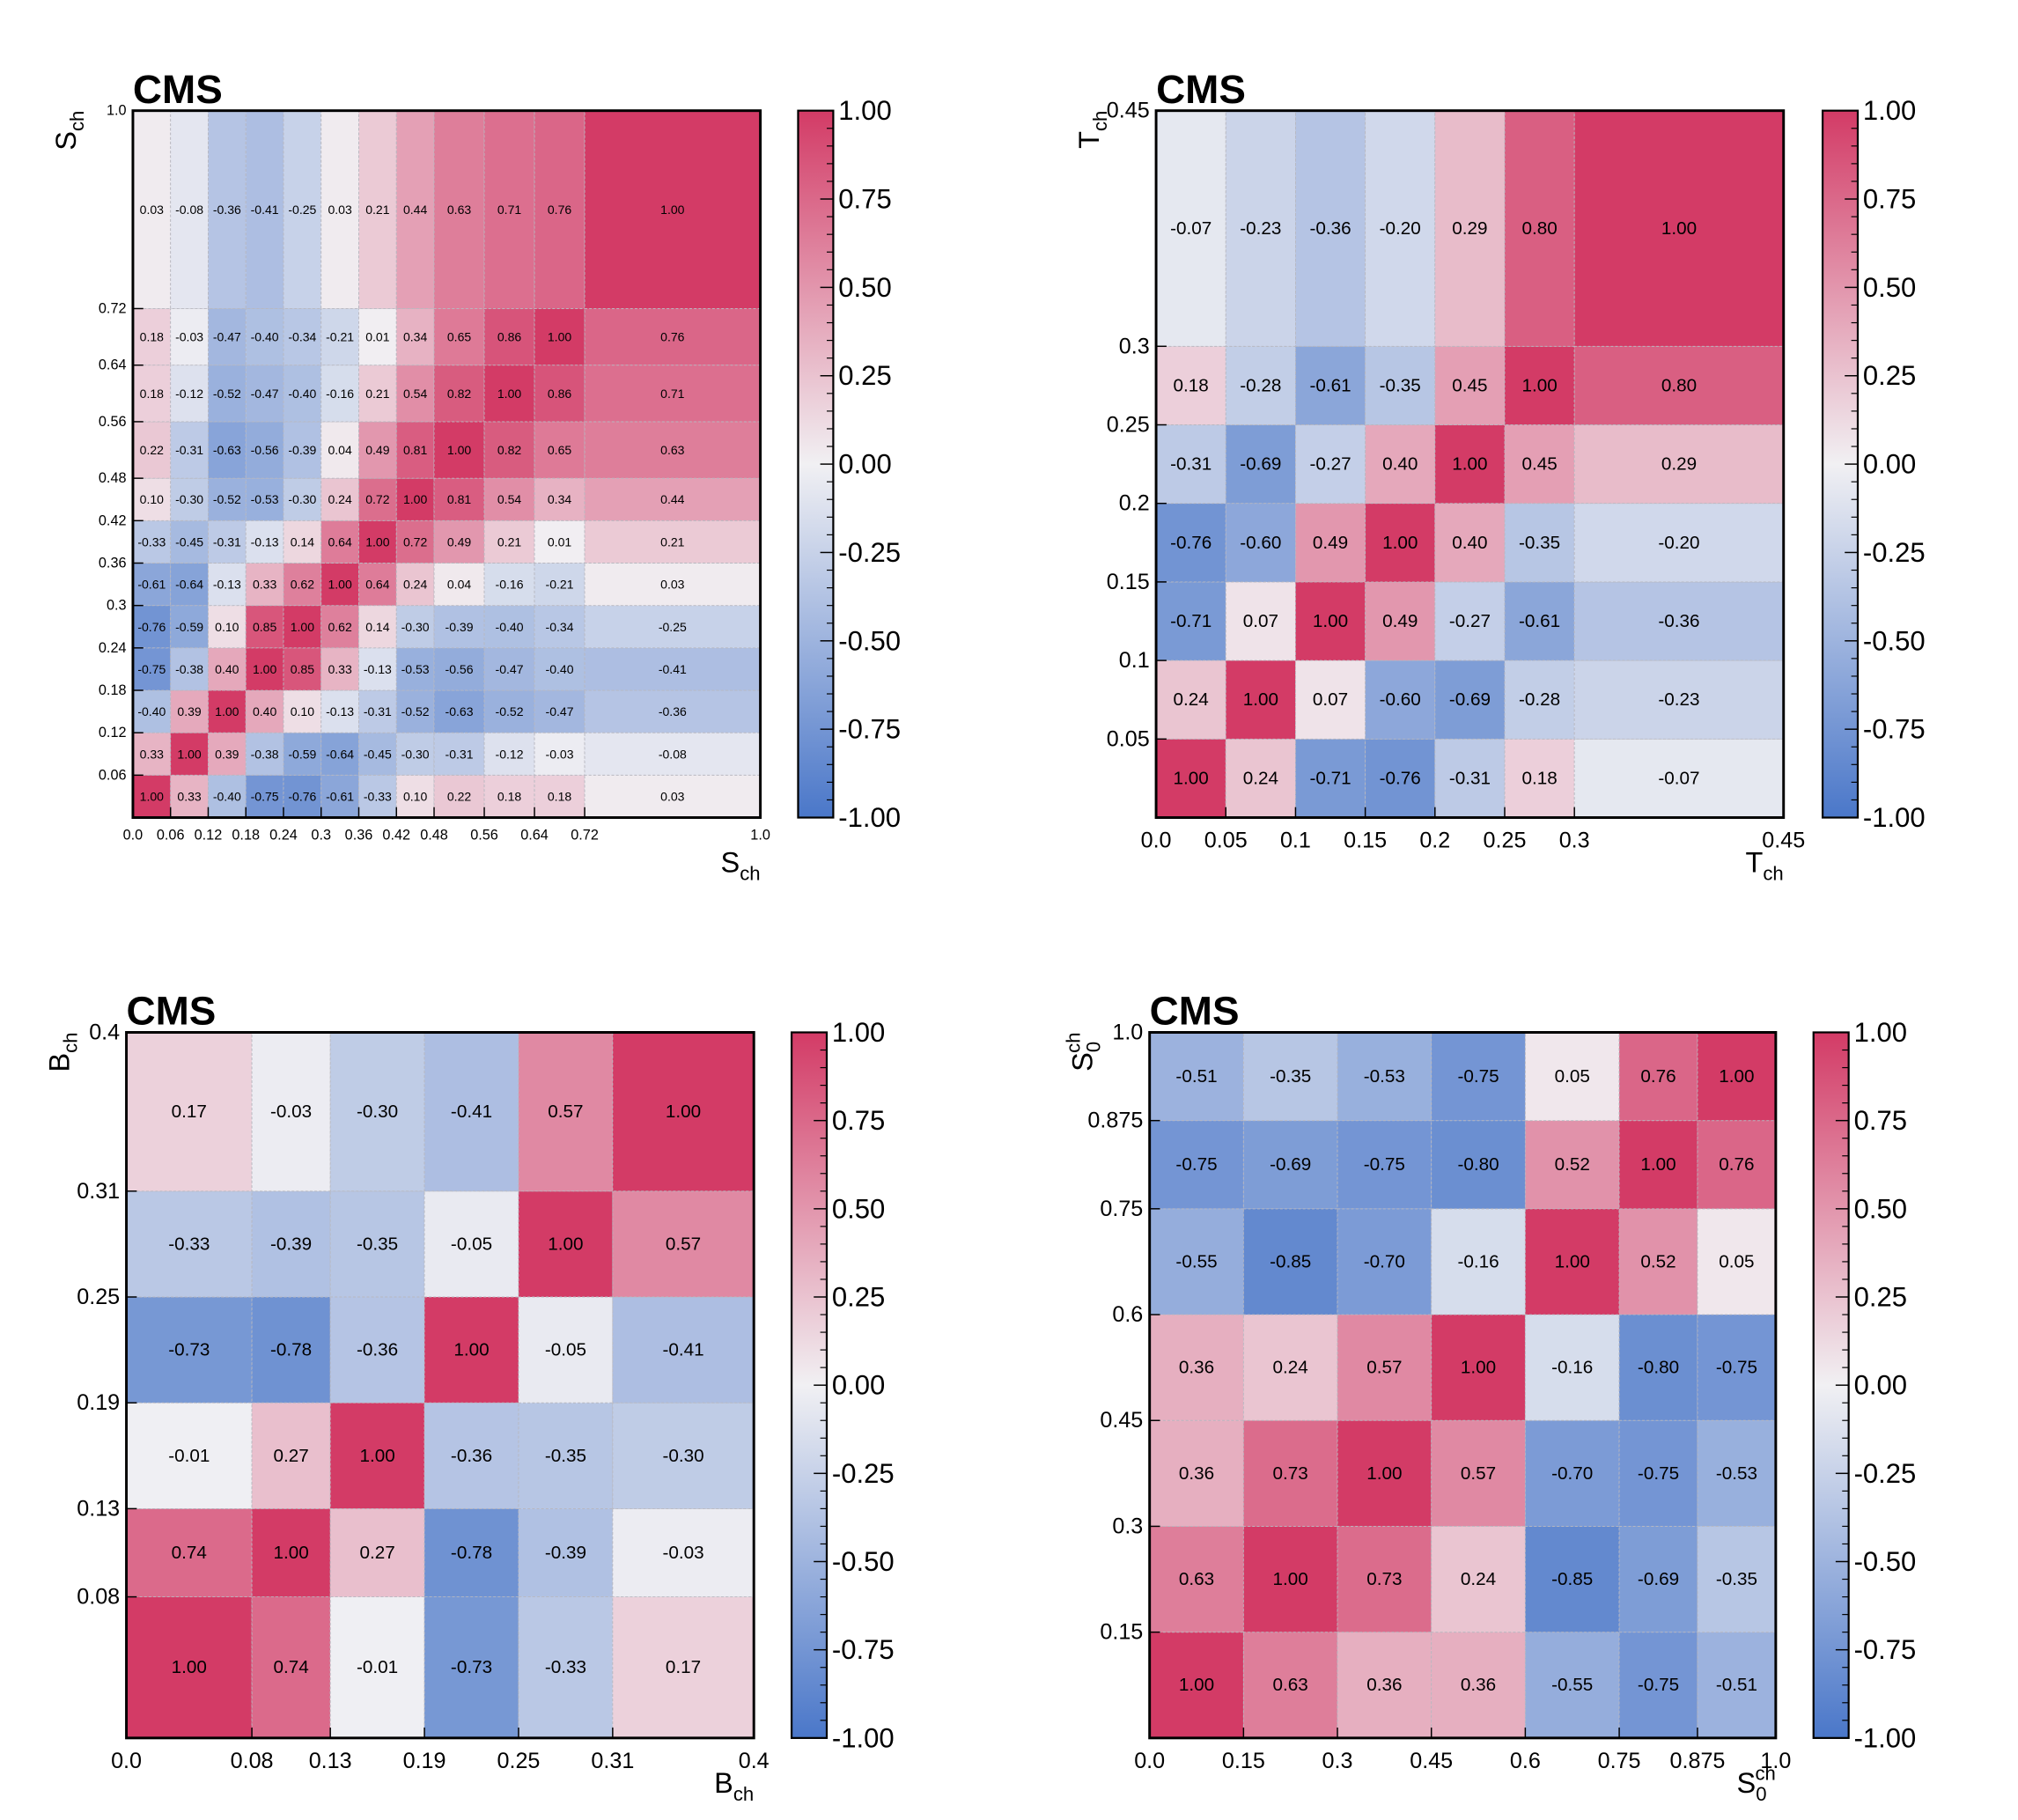  What do you see at coordinates (1196, 1473) in the screenshot?
I see `cell-label: 0.36` at bounding box center [1196, 1473].